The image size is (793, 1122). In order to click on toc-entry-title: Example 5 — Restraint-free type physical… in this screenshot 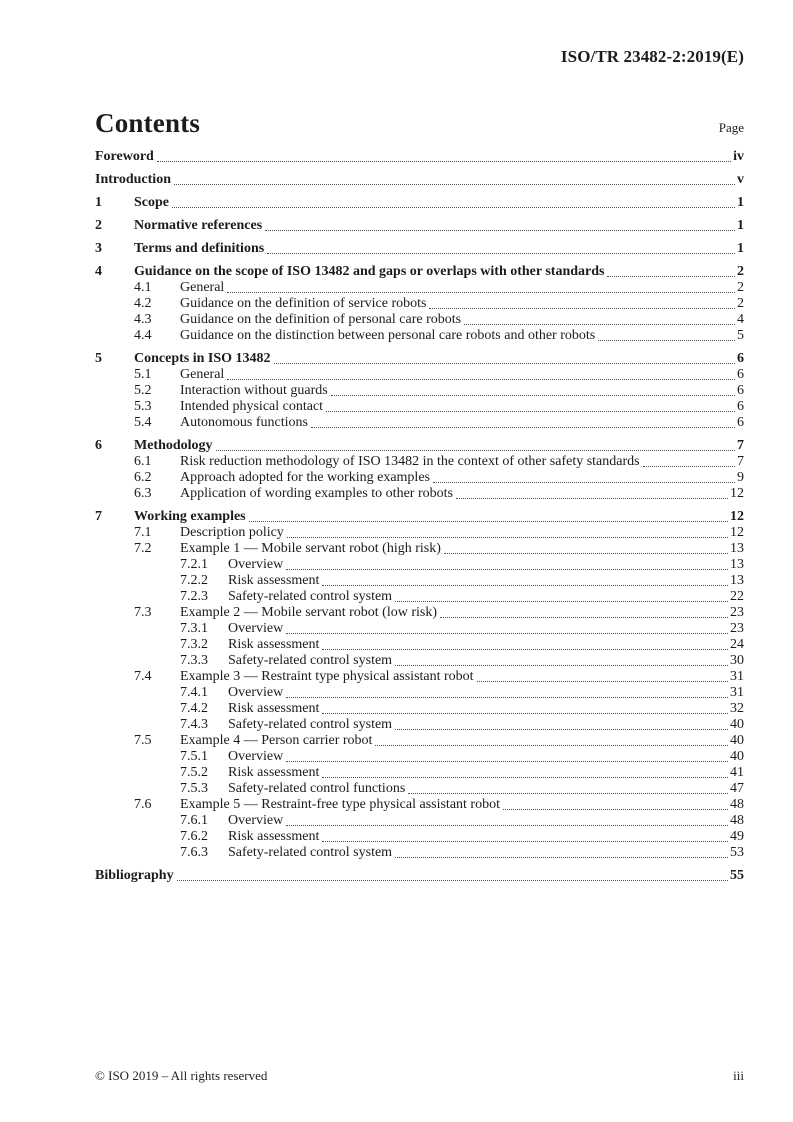, I will do `click(340, 804)`.